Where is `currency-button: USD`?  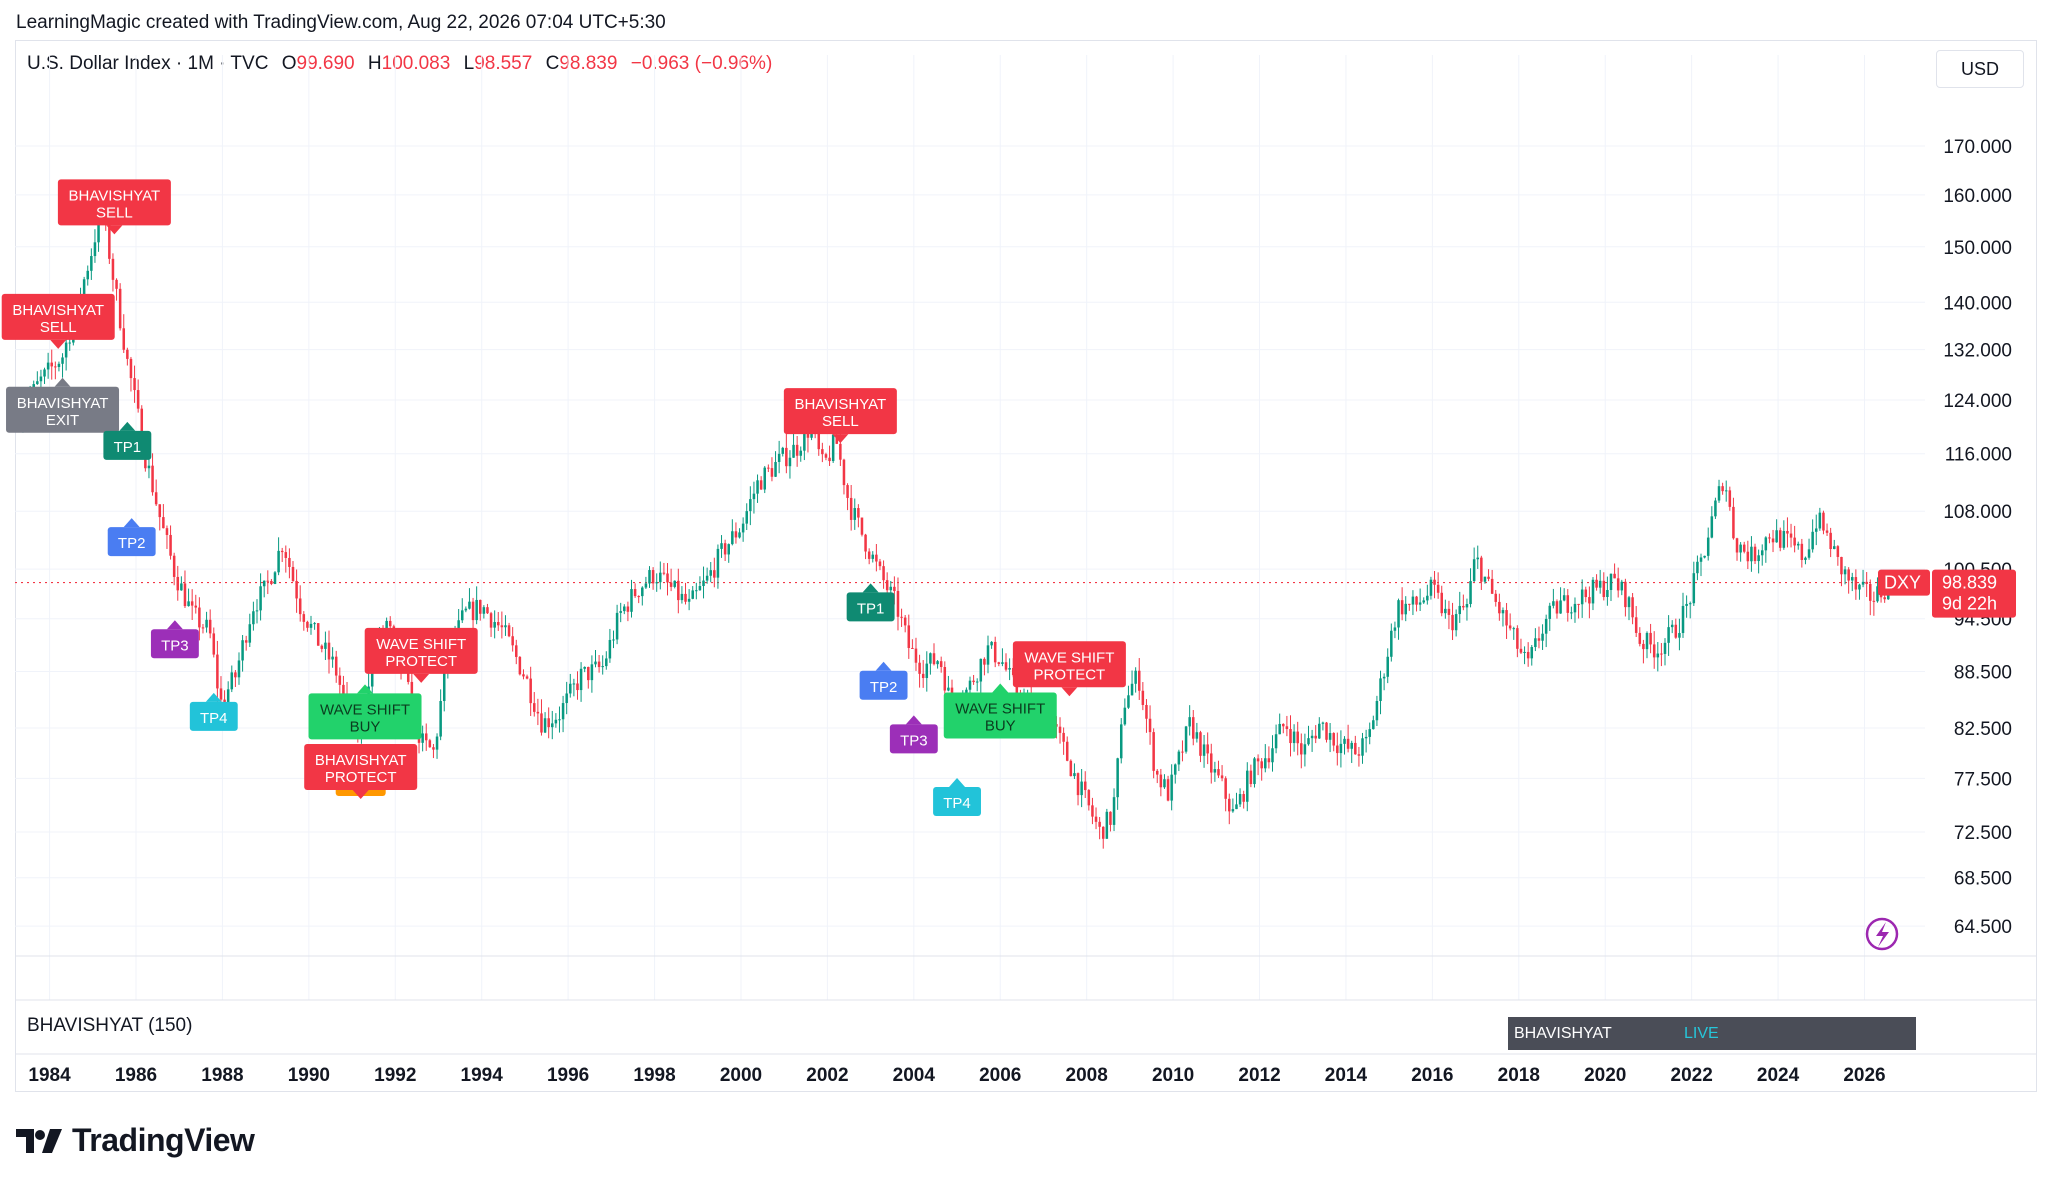 currency-button: USD is located at coordinates (1980, 69).